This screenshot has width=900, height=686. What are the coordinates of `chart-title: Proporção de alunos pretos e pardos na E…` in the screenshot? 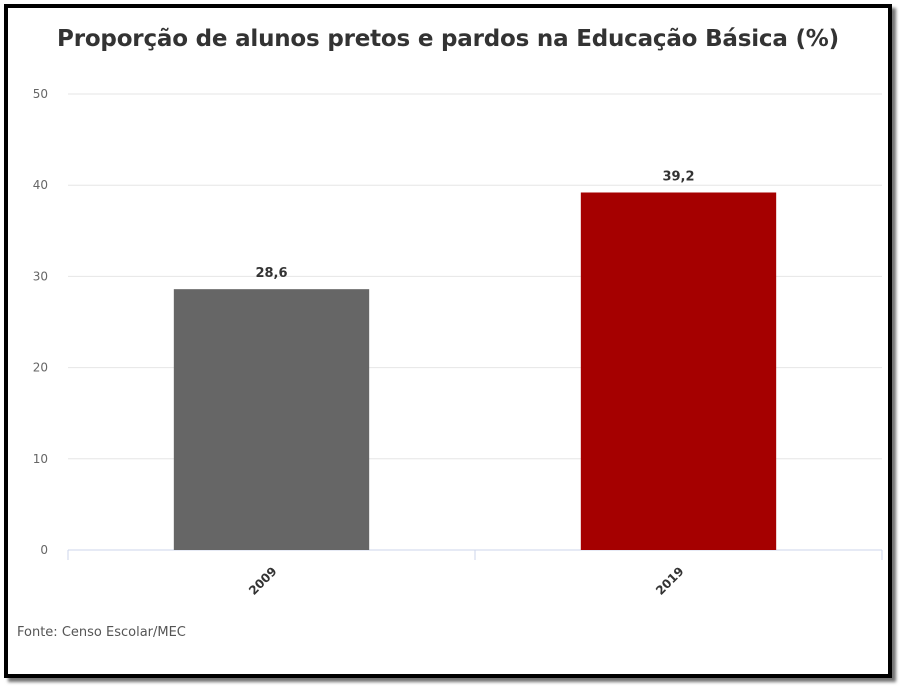 It's located at (448, 39).